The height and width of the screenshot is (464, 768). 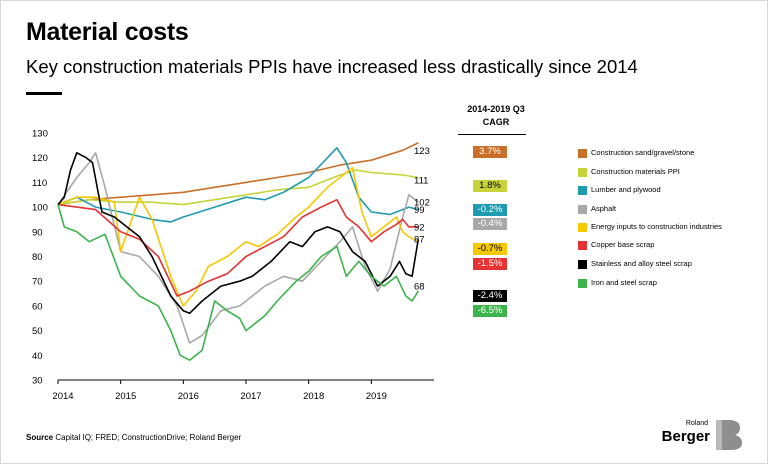 What do you see at coordinates (250, 396) in the screenshot?
I see `x-tick-label: 2017` at bounding box center [250, 396].